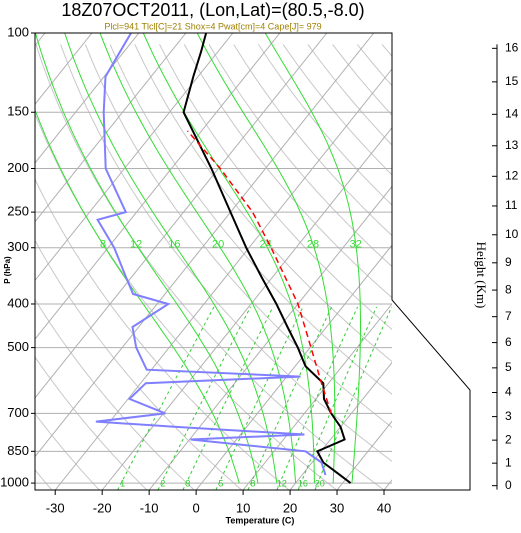  I want to click on height-tick-label: 0, so click(508, 485).